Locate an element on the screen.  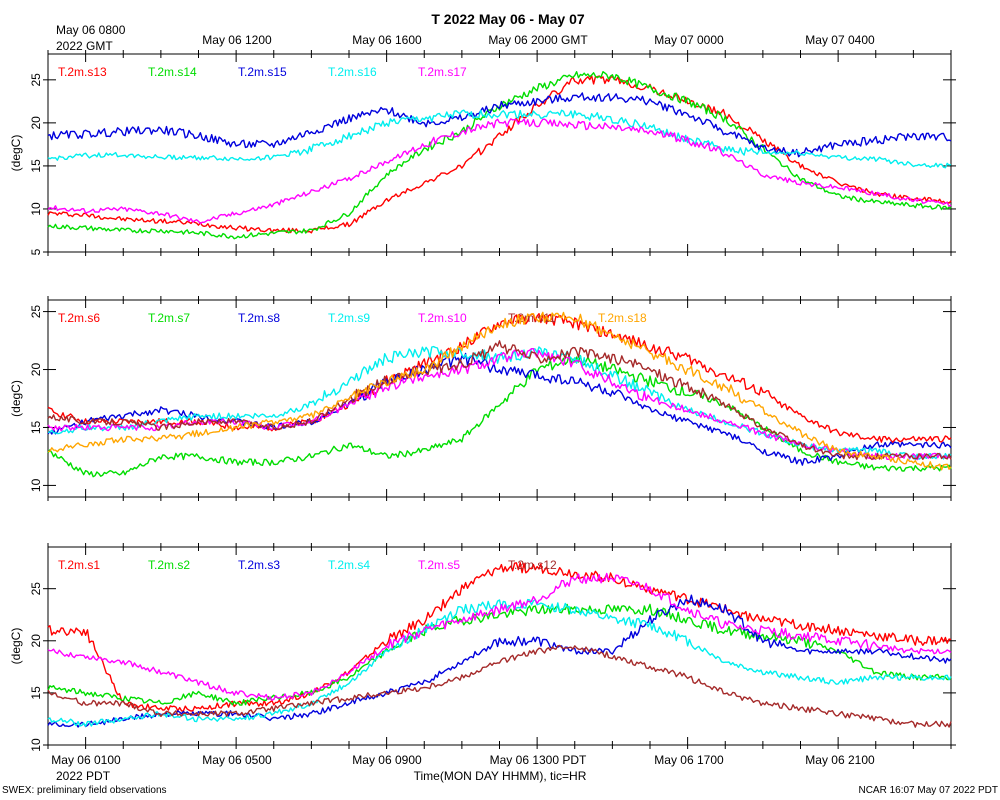
legend-T.2m.s7: T.2m.s7 is located at coordinates (169, 318).